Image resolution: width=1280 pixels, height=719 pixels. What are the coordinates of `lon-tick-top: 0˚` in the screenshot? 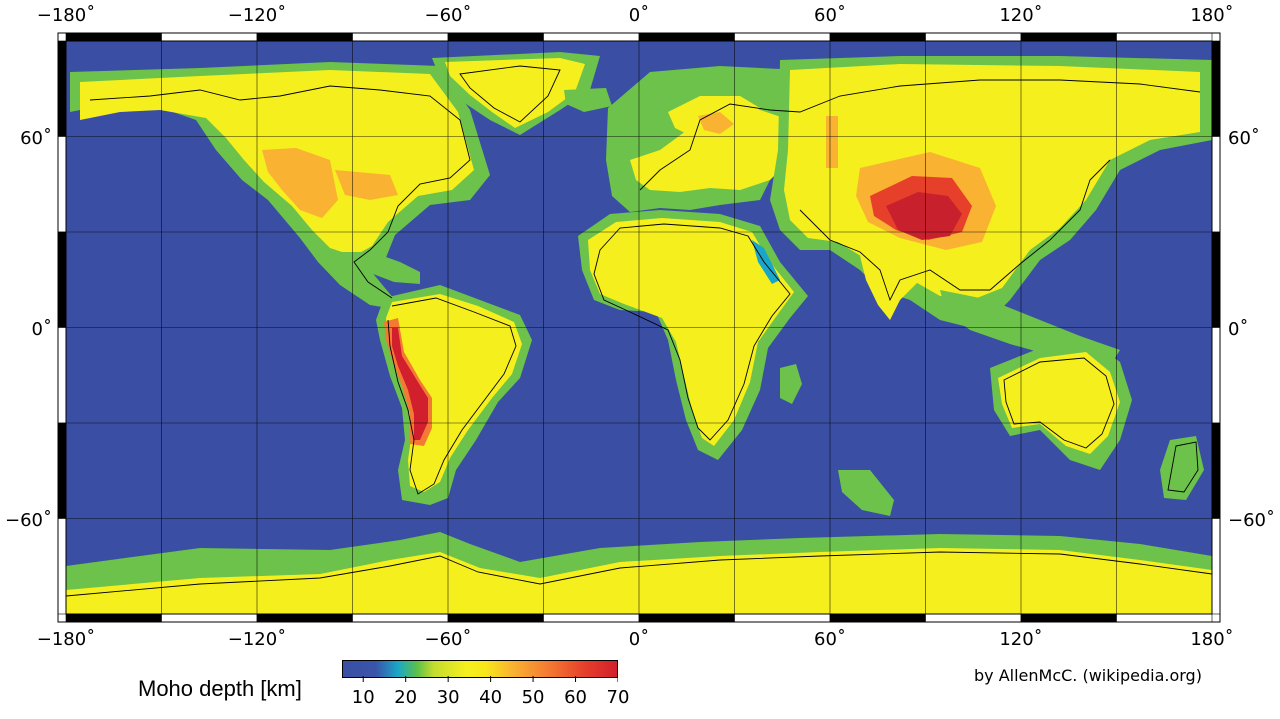 It's located at (639, 15).